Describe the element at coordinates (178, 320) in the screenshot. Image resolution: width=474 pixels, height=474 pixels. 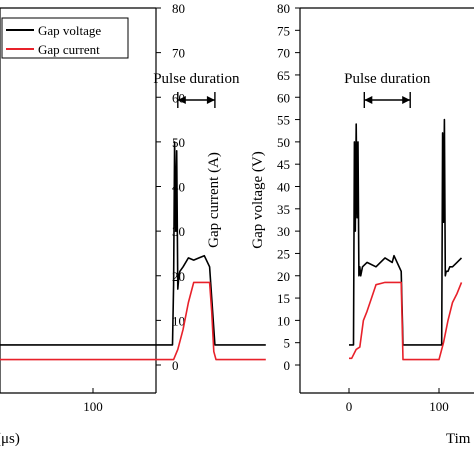
I see `left-y-tick-label: 10` at that location.